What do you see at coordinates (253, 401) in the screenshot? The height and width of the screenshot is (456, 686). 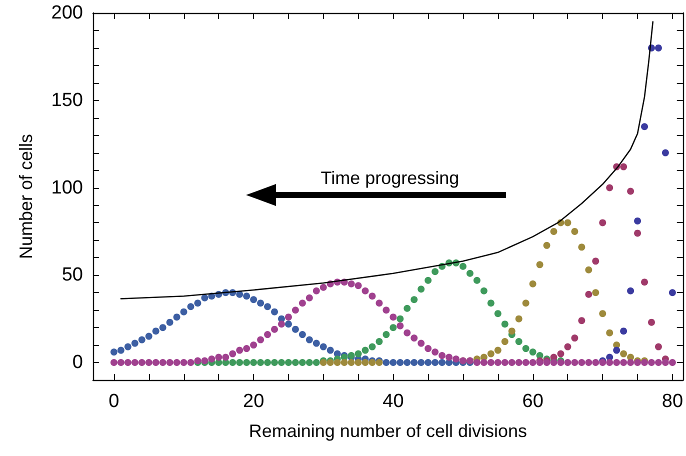 I see `x-tick-label: 20` at bounding box center [253, 401].